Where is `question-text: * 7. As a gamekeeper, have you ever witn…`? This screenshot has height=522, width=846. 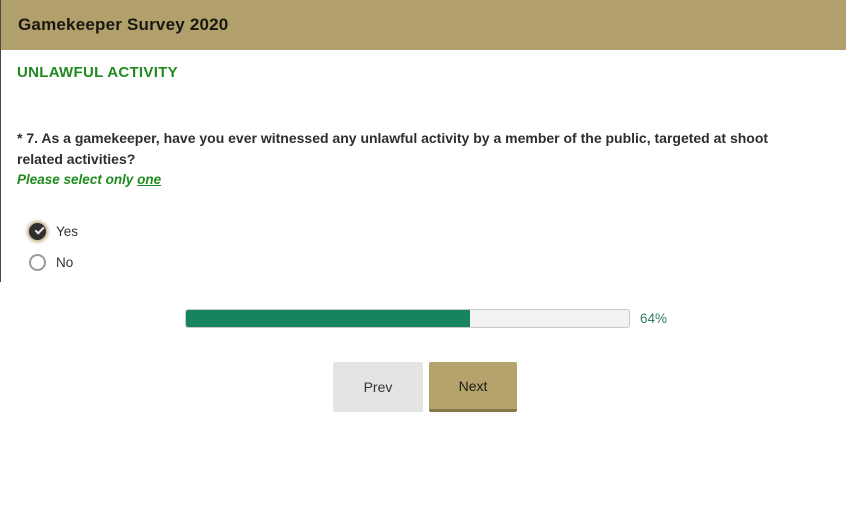
question-text: * 7. As a gamekeeper, have you ever witn… is located at coordinates (393, 148).